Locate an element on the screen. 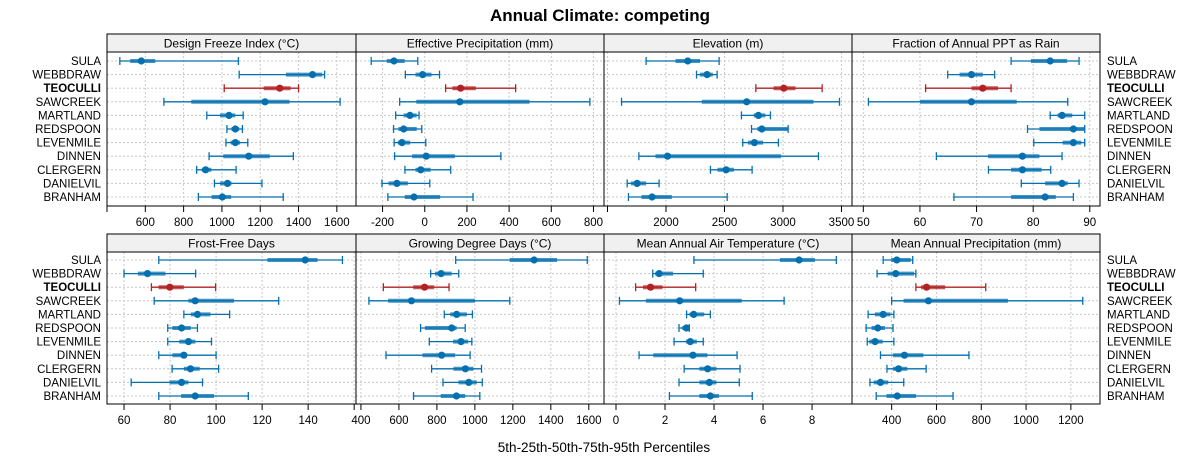 Image resolution: width=1200 pixels, height=475 pixels. x-tick-label: 1400 is located at coordinates (299, 223).